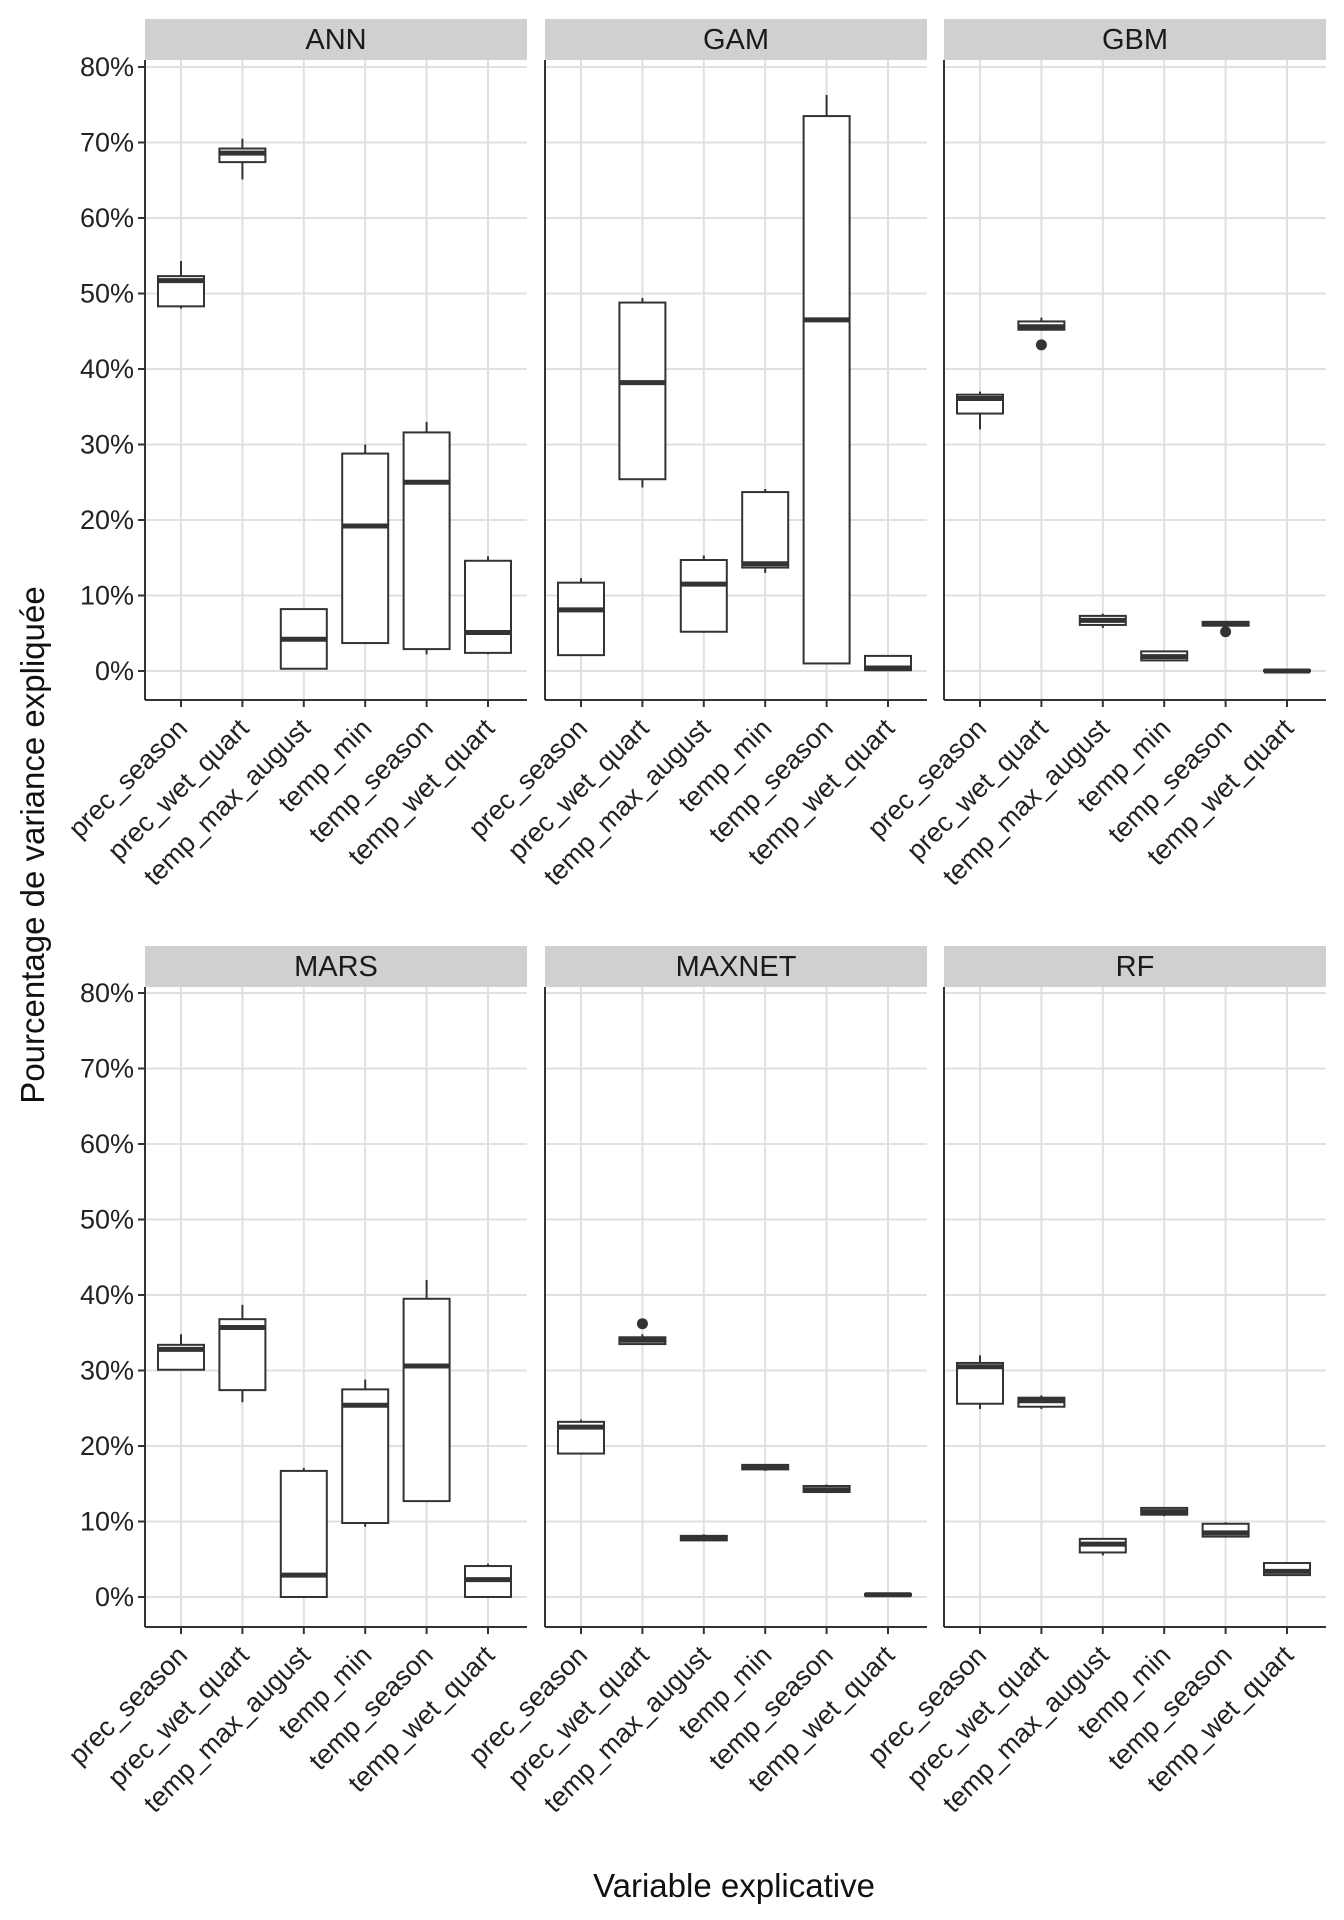 Image resolution: width=1344 pixels, height=1920 pixels. What do you see at coordinates (734, 1885) in the screenshot?
I see `x-axis-title: Variable explicative` at bounding box center [734, 1885].